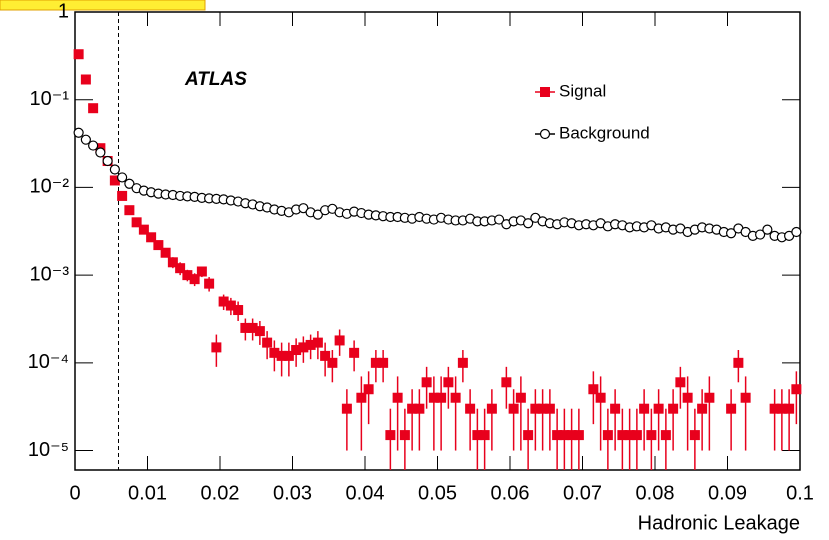 The width and height of the screenshot is (829, 540). What do you see at coordinates (582, 493) in the screenshot?
I see `x-tick-label: 0.07` at bounding box center [582, 493].